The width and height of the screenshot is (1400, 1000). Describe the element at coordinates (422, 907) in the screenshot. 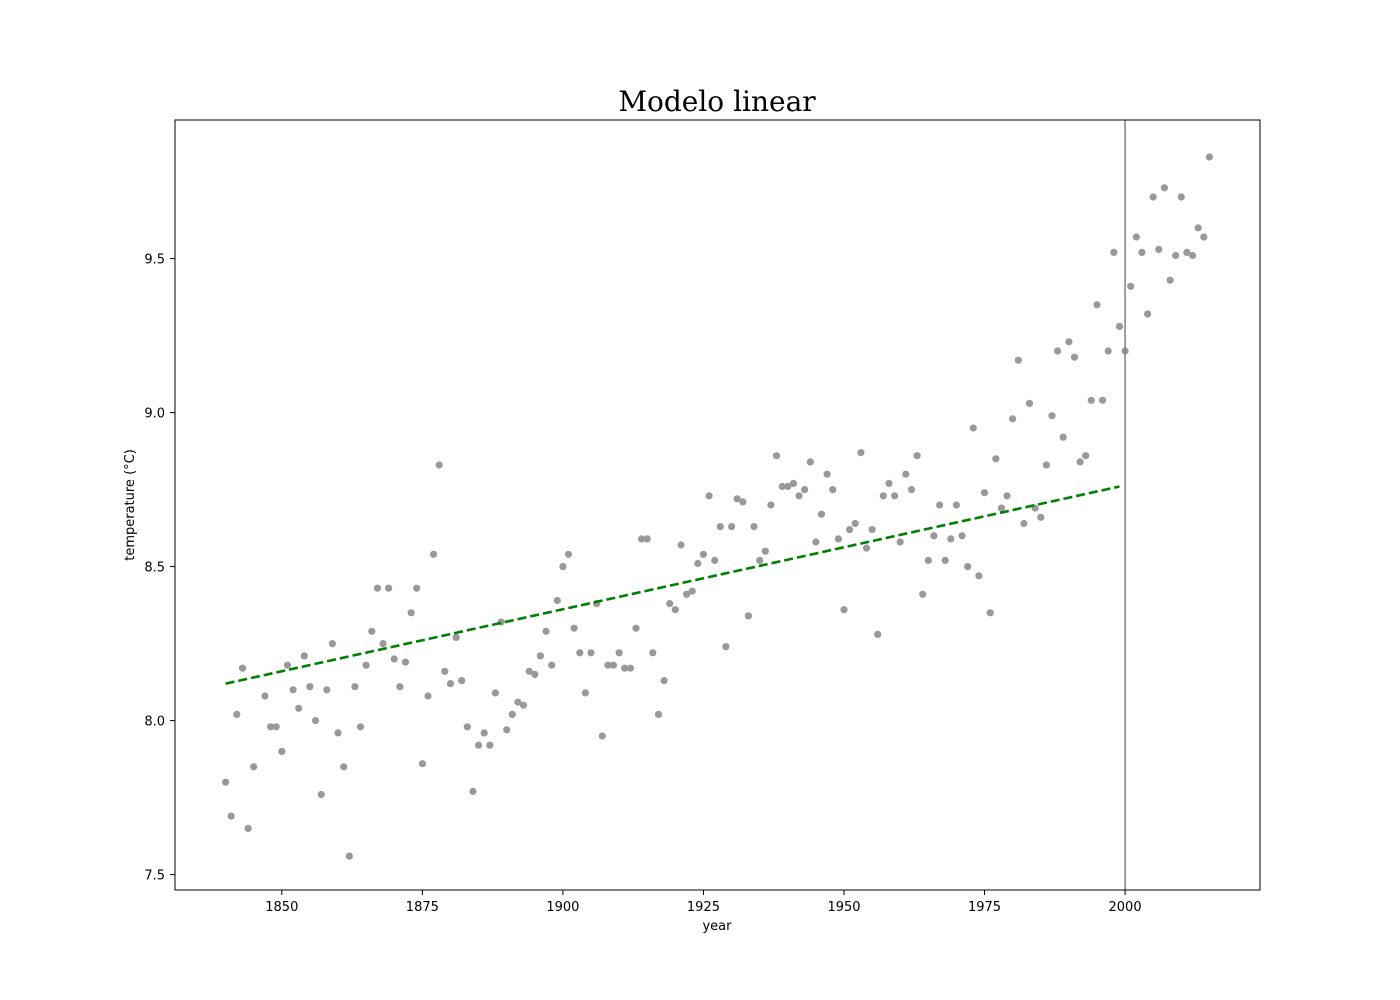

I see `x-tick-label: 1875` at that location.